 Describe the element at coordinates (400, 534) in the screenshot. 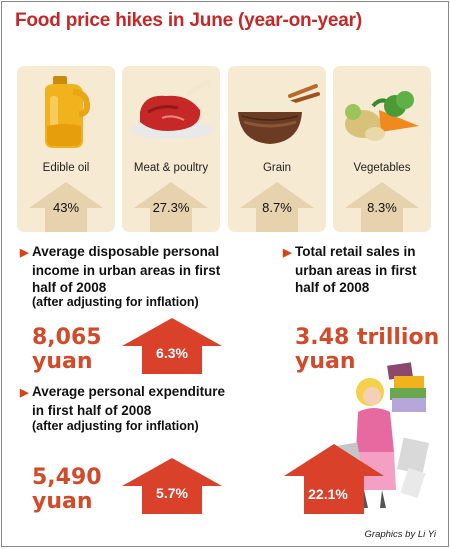

I see `graphics-credit: Graphics by Li Yi` at that location.